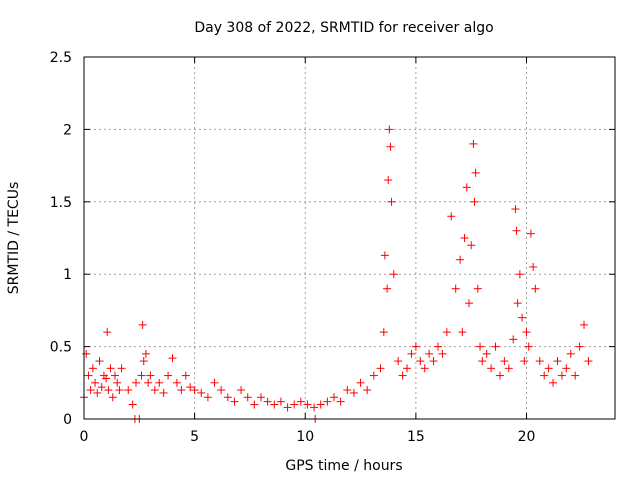 The width and height of the screenshot is (640, 480). I want to click on x-axis-title: GPS time / hours, so click(343, 466).